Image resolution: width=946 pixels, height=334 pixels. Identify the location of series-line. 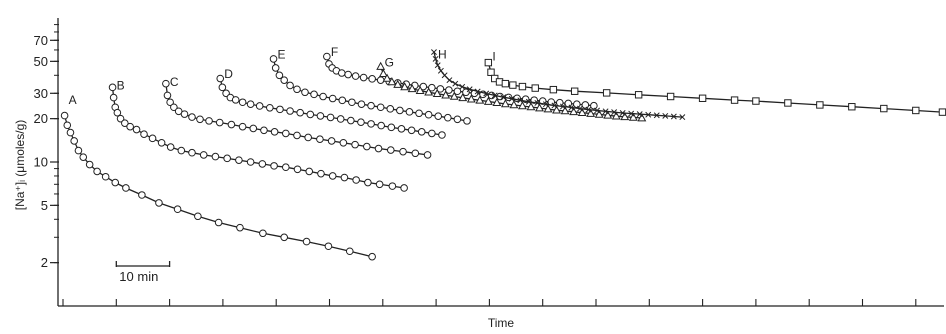
(511, 92).